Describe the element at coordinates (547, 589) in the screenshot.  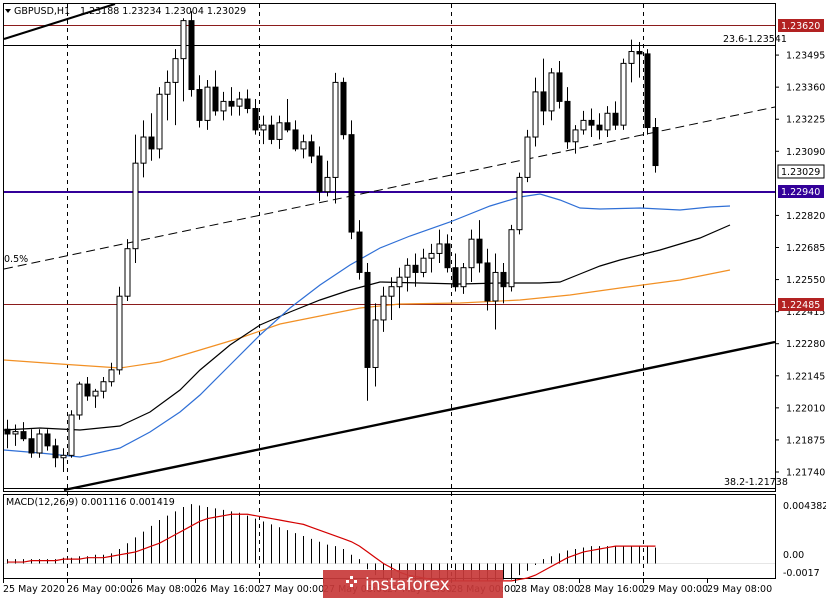
I see `time-tick-label: 28 May 08:00` at that location.